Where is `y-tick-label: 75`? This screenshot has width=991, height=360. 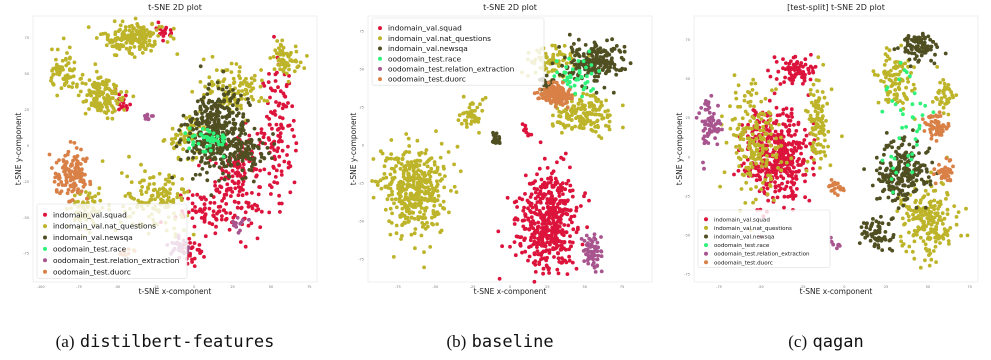
y-tick-label: 75 is located at coordinates (362, 32).